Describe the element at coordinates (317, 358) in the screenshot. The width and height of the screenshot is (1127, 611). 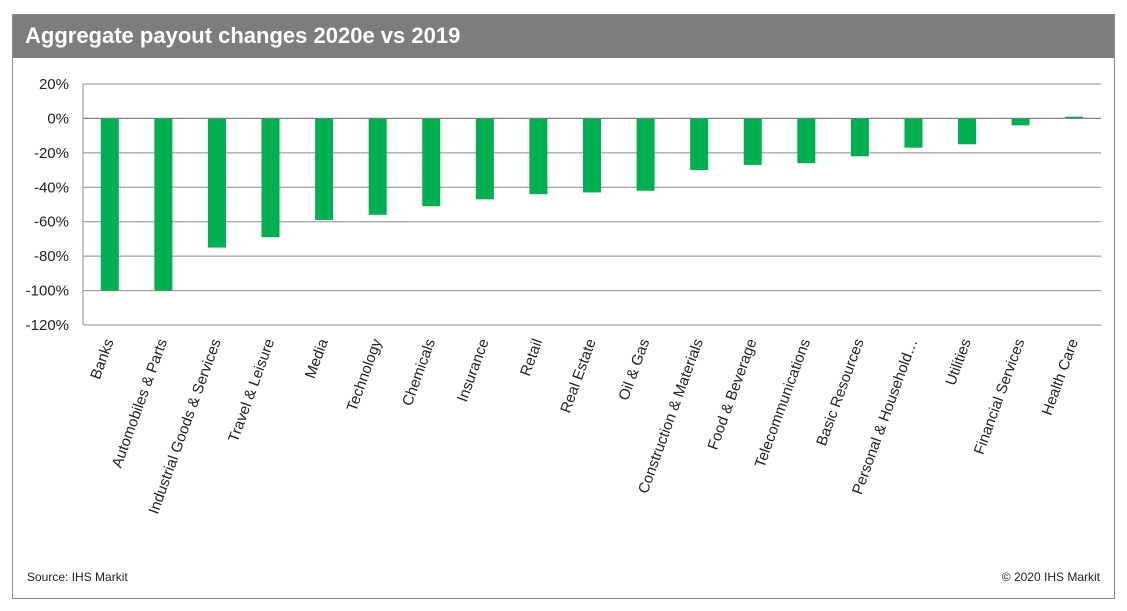
I see `x-tick-label: Media` at that location.